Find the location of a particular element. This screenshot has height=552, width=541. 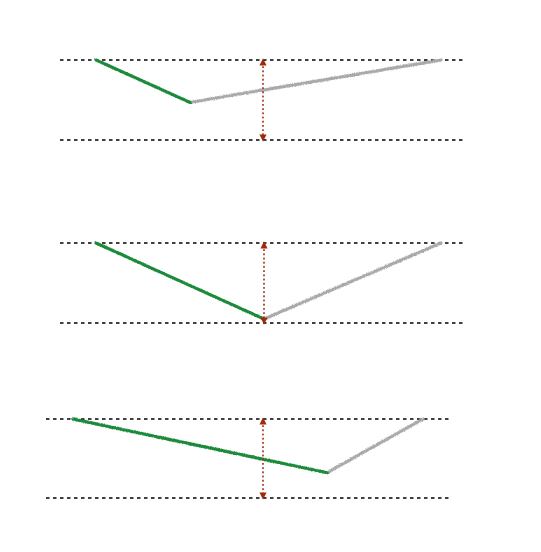

panel-bottom is located at coordinates (249, 458).